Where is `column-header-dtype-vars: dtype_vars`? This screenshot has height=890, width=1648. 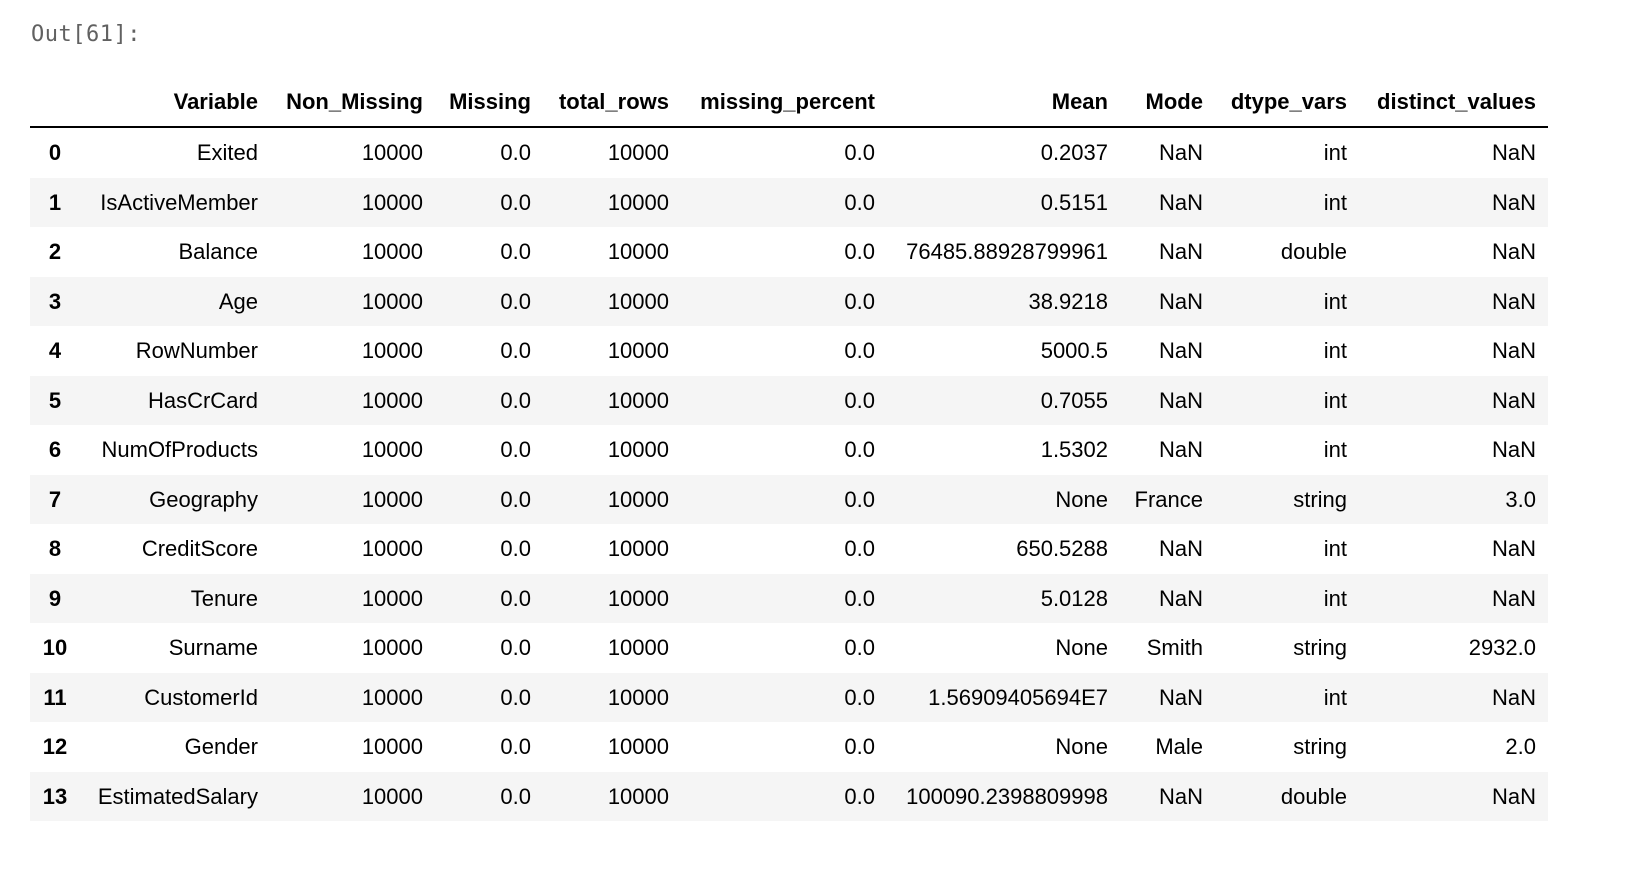 column-header-dtype-vars: dtype_vars is located at coordinates (1287, 103).